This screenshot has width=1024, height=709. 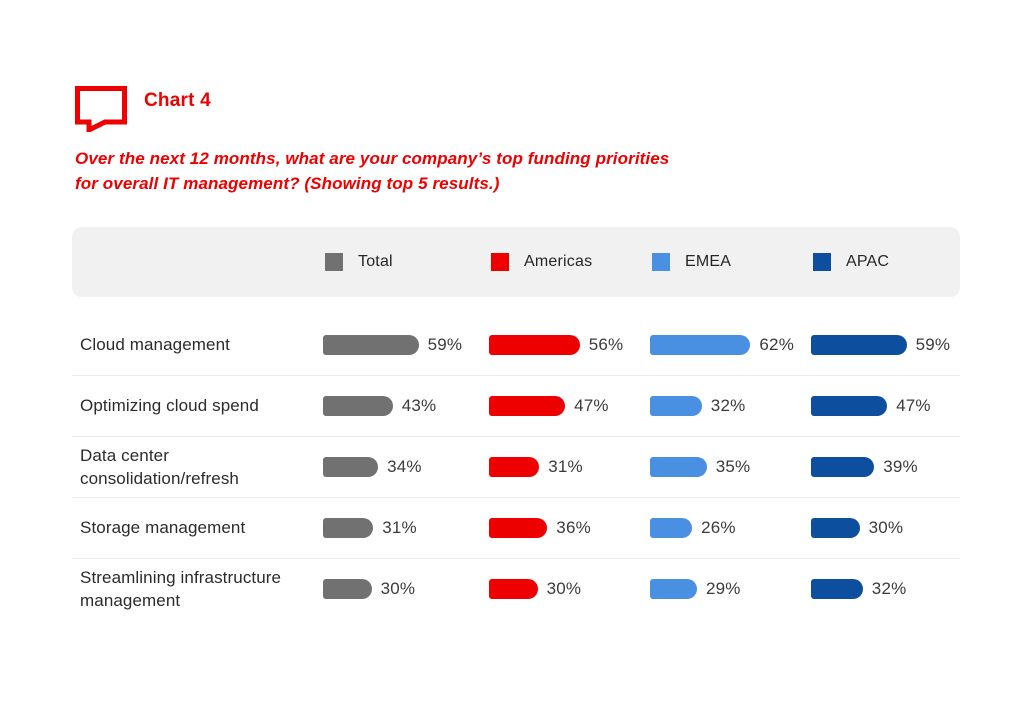 I want to click on category-label: Data center consolidation/refresh, so click(x=159, y=466).